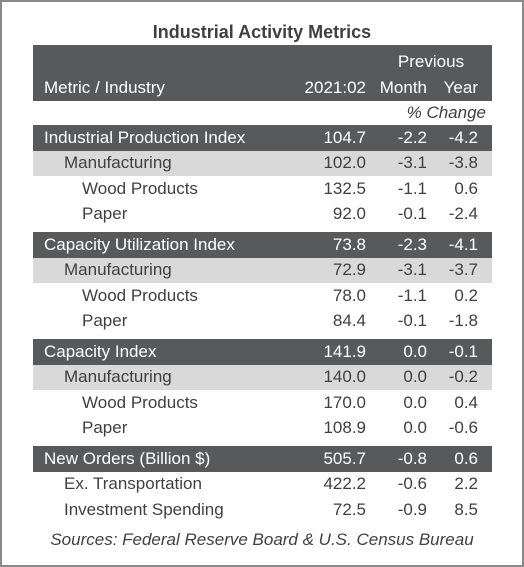 Image resolution: width=524 pixels, height=567 pixels. I want to click on column-header: 2021:02, so click(335, 87).